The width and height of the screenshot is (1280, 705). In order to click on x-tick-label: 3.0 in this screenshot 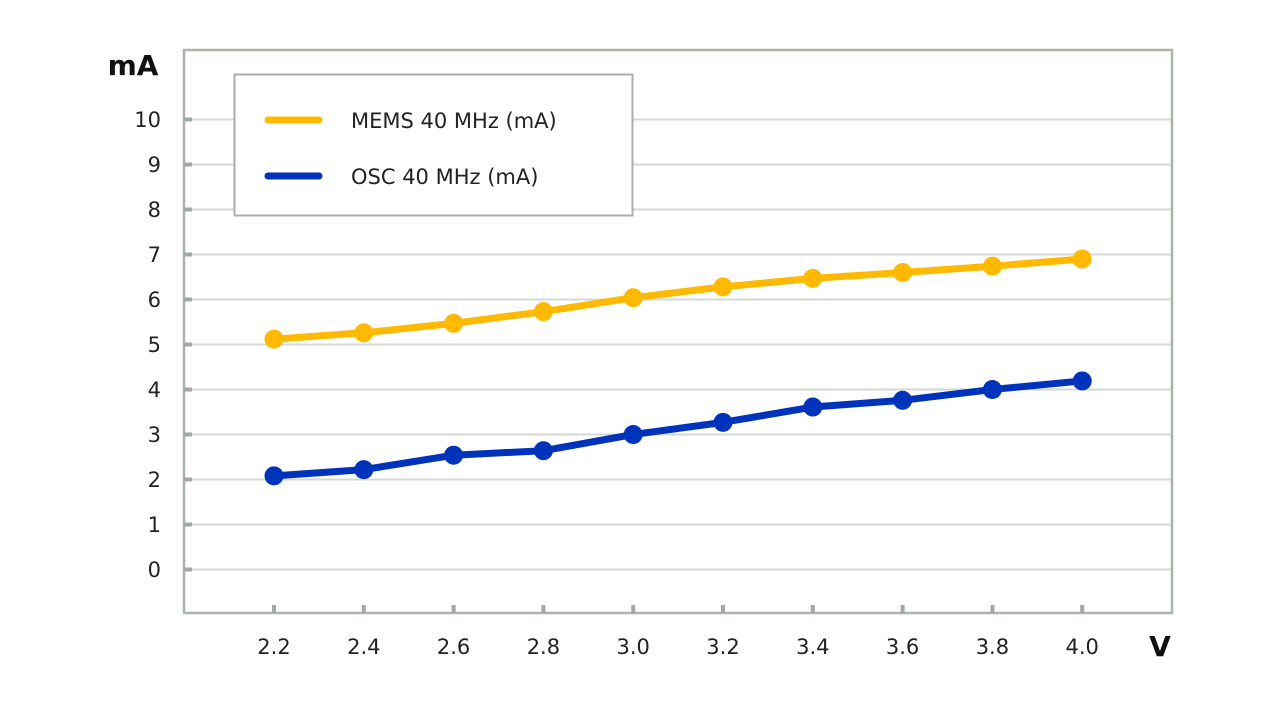, I will do `click(632, 647)`.